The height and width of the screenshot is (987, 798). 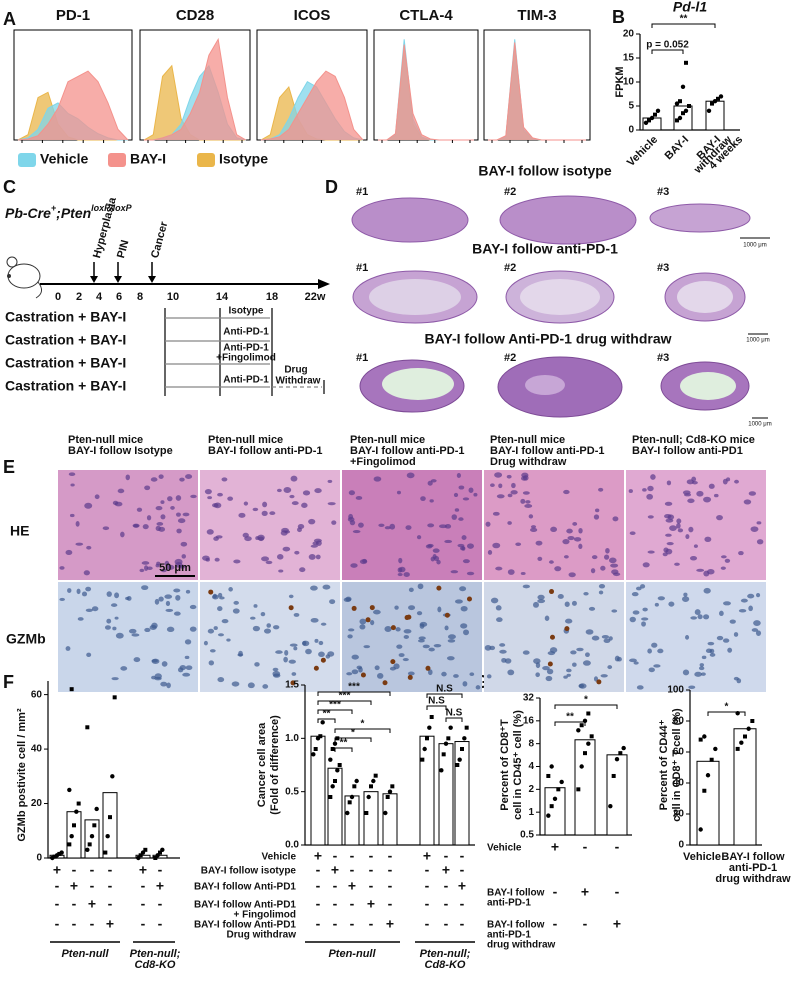 I want to click on timeline-label: 6, so click(x=119, y=297).